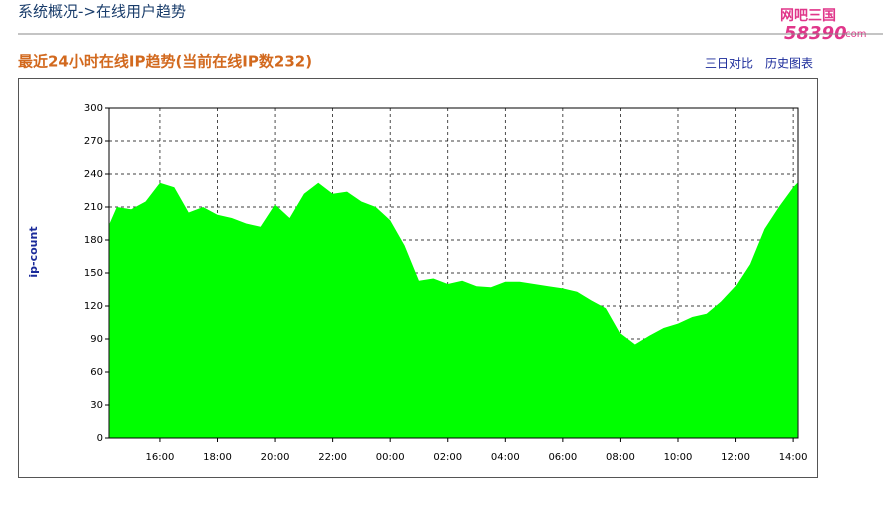  I want to click on link: 历史图表, so click(789, 64).